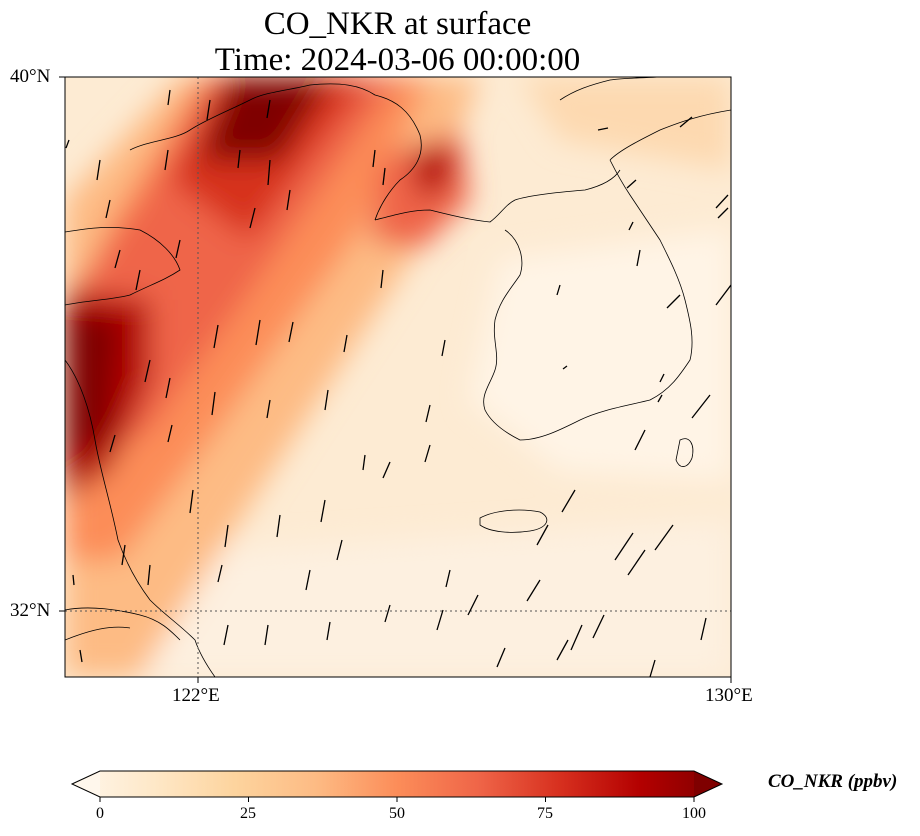  What do you see at coordinates (100, 813) in the screenshot?
I see `colorbar-tick-0: 0` at bounding box center [100, 813].